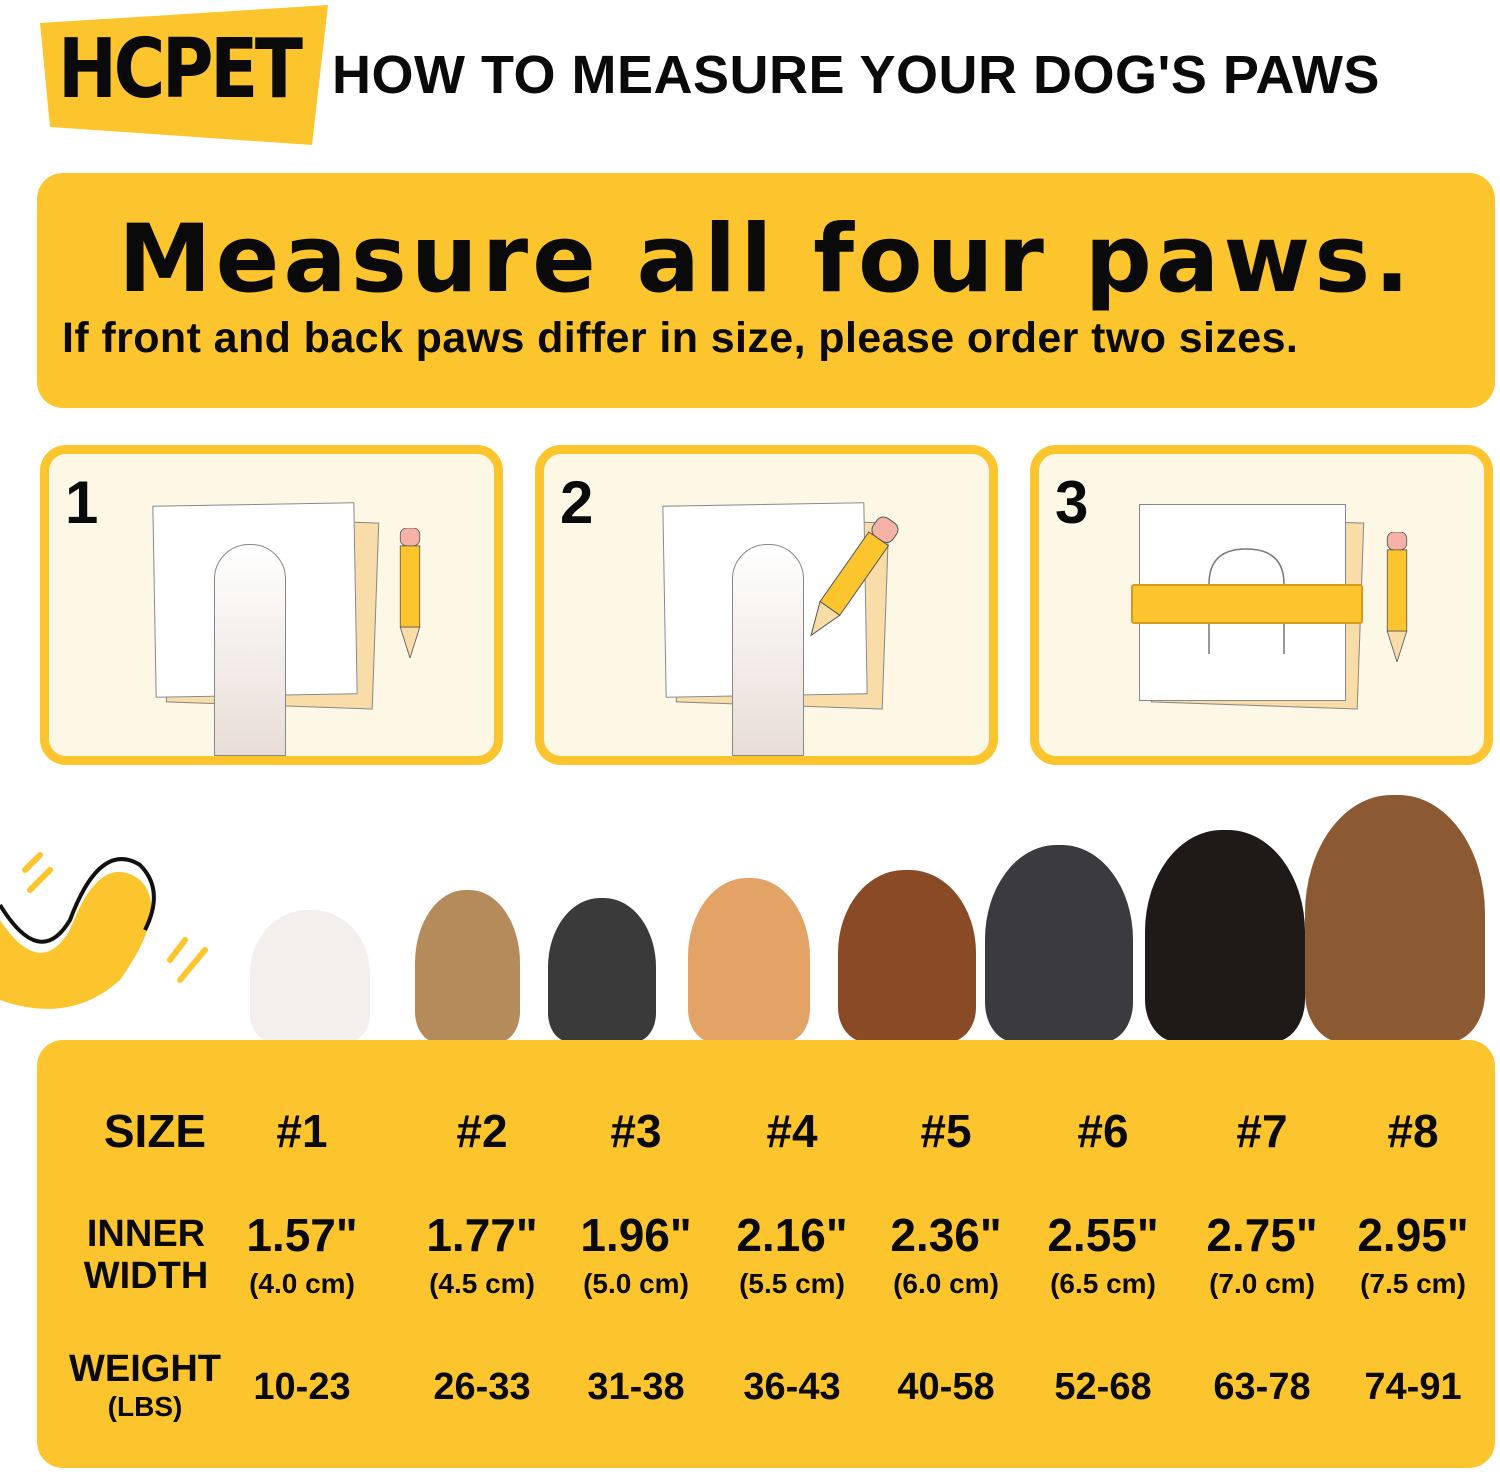  What do you see at coordinates (302, 1283) in the screenshot?
I see `size-1-cm: (4.0 cm)` at bounding box center [302, 1283].